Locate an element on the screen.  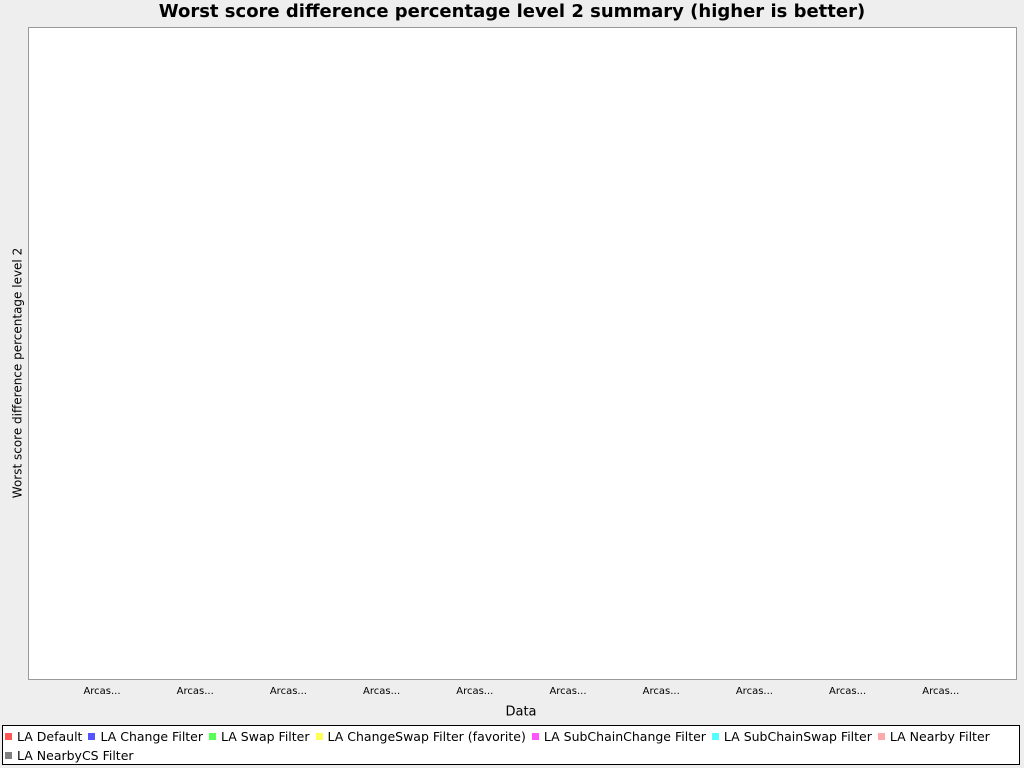
legend-item: LA NearbyCS Filter is located at coordinates (69, 755).